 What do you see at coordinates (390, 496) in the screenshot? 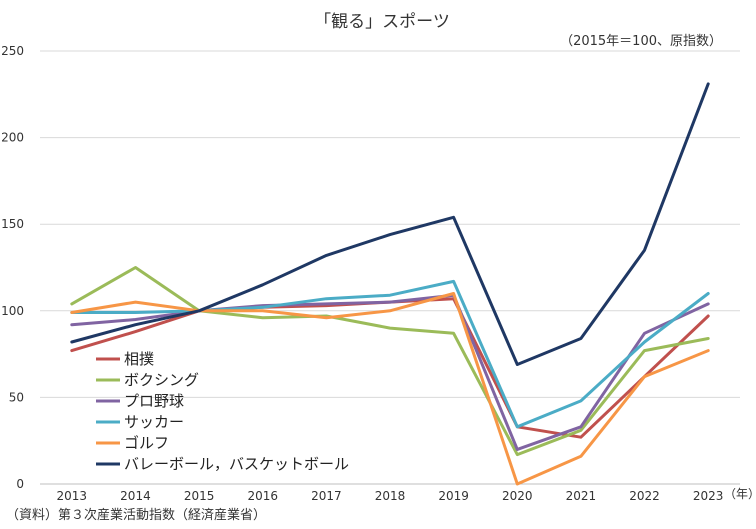
I see `x-tick-label: 2018` at bounding box center [390, 496].